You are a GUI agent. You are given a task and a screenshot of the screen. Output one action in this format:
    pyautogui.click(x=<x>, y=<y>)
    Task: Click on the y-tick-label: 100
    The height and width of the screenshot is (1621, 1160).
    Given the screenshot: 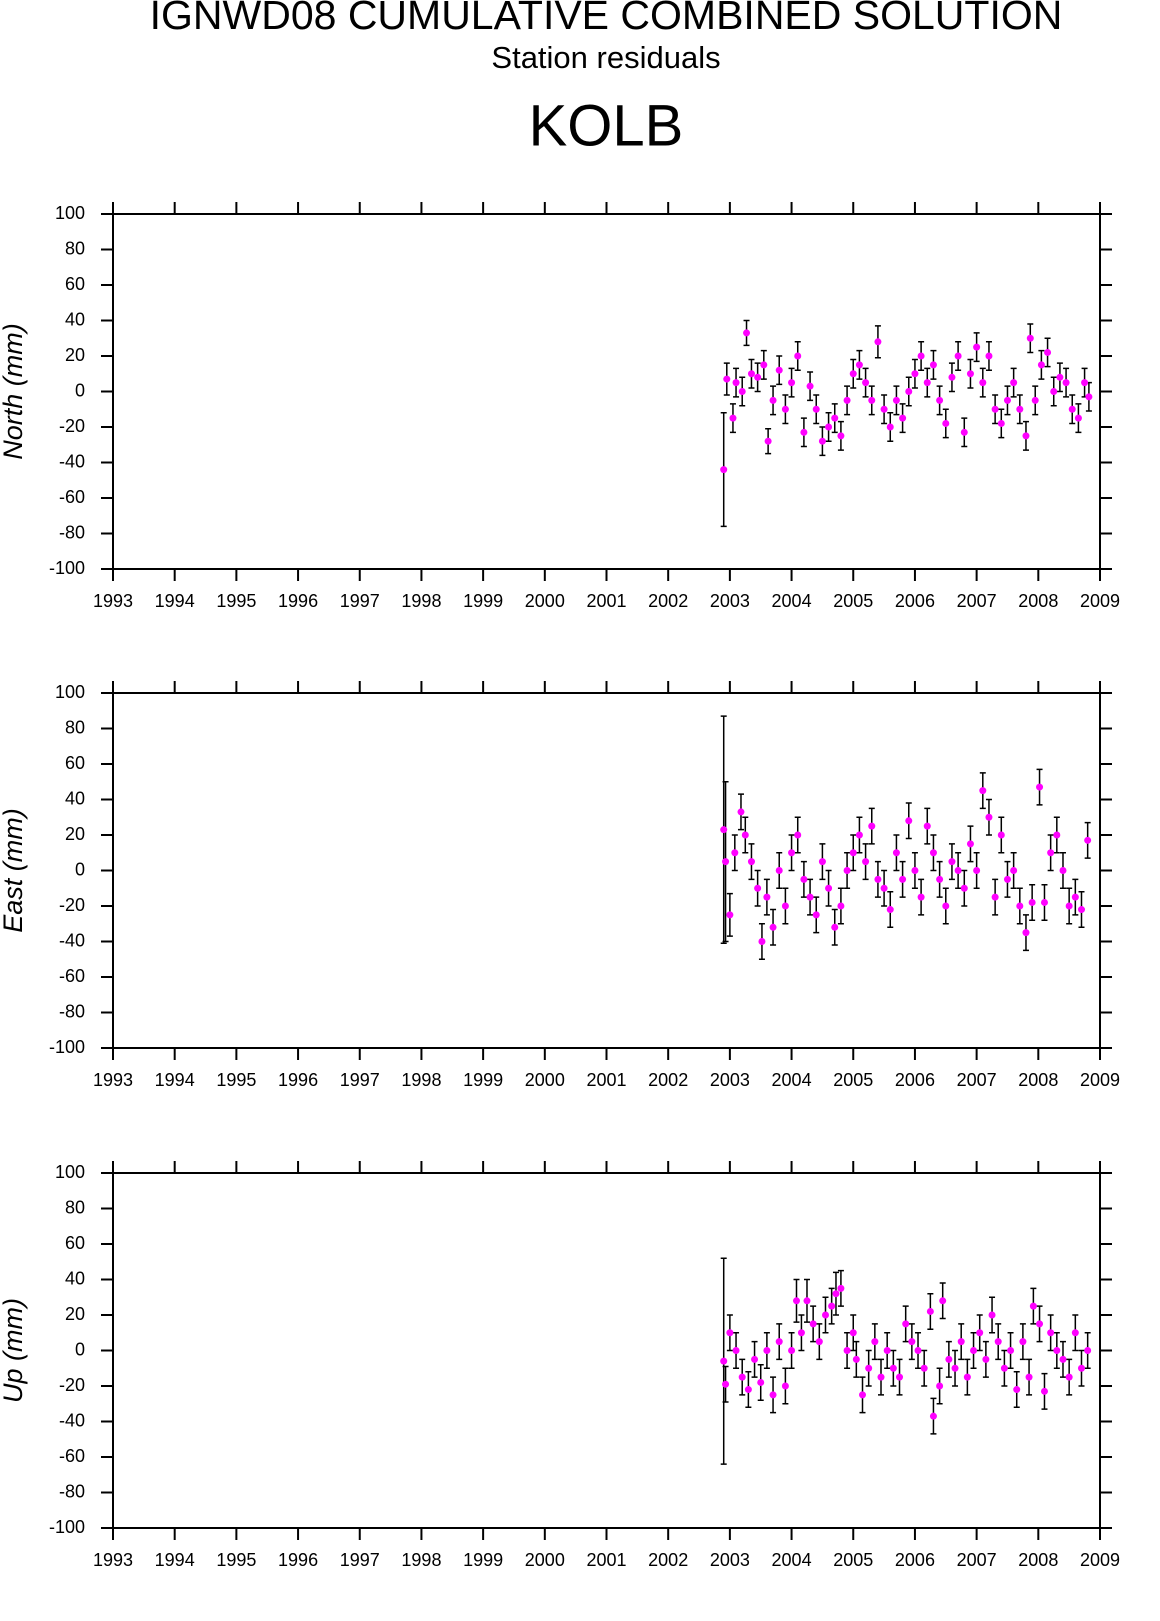 What is the action you would take?
    pyautogui.click(x=70, y=692)
    